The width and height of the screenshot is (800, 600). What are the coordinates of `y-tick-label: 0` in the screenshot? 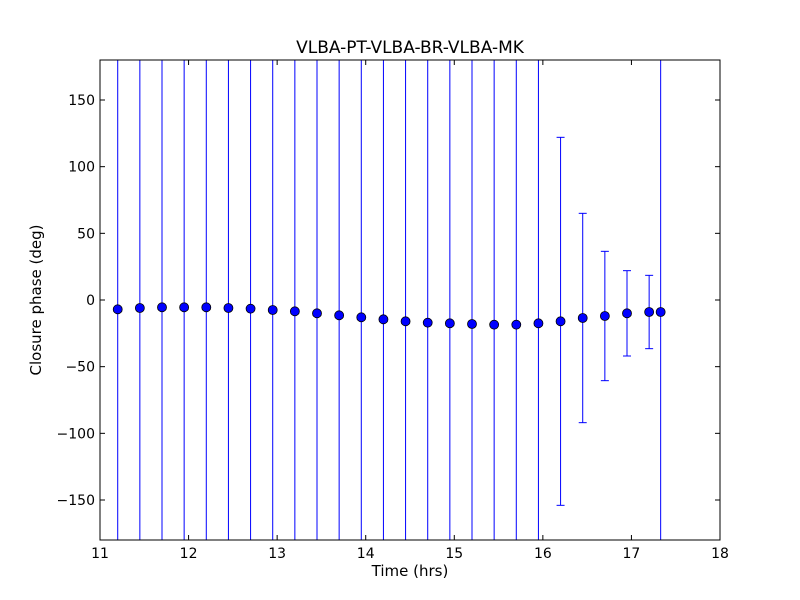 It's located at (90, 301).